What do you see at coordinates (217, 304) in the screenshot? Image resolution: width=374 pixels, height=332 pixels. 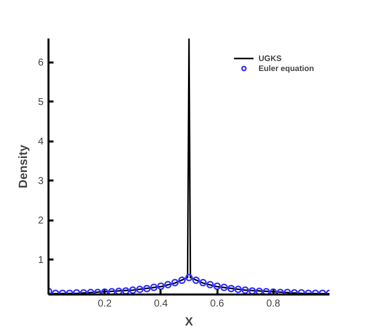 I see `x-tick-label: 0.6` at bounding box center [217, 304].